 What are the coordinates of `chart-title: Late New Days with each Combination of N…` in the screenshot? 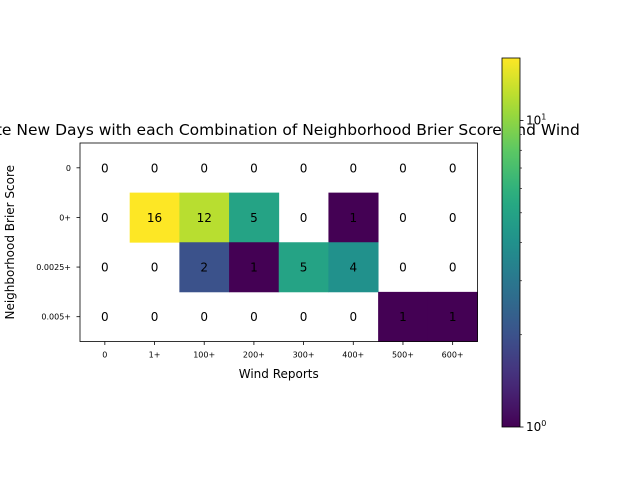 It's located at (290, 130).